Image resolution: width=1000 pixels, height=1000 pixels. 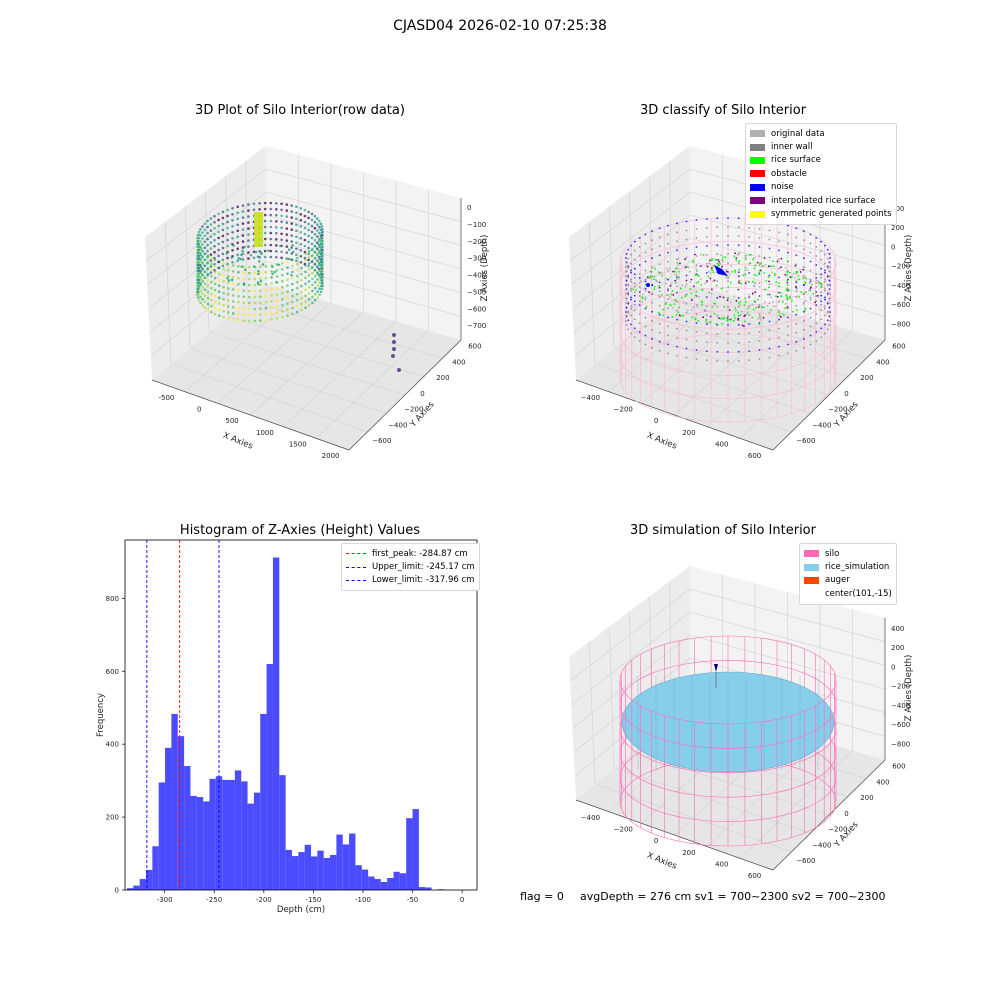 I want to click on simulation-silo-ring, so click(x=728, y=799).